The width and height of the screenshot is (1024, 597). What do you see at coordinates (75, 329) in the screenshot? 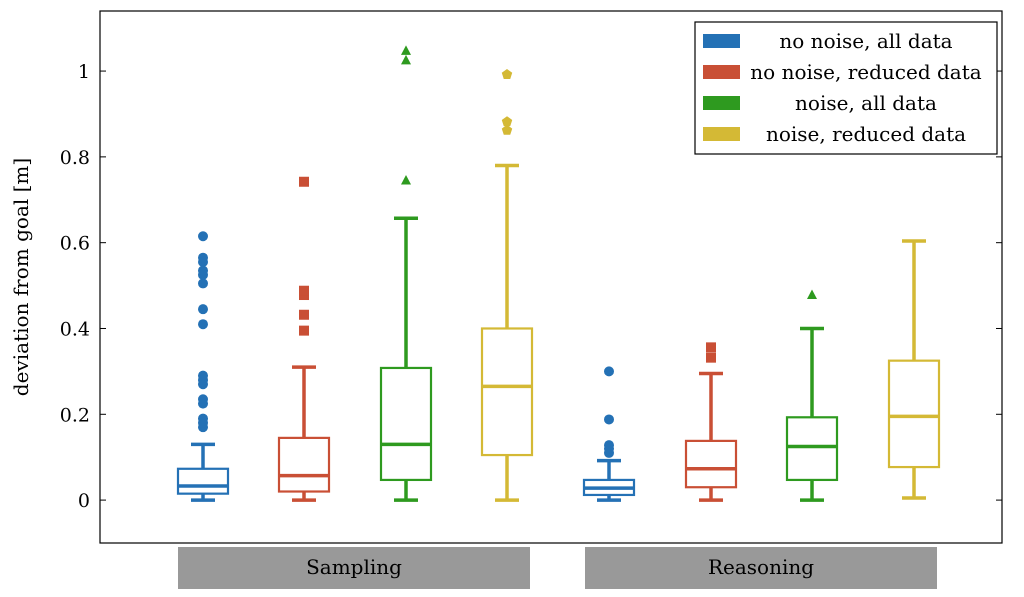
I see `y-tick-label: 0.4` at bounding box center [75, 329].